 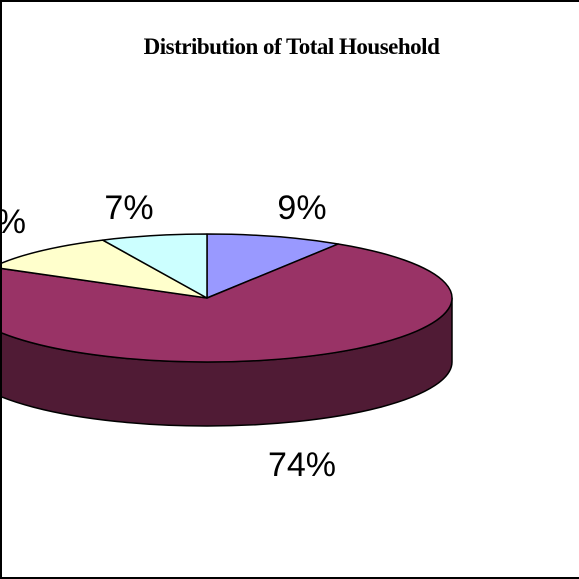 What do you see at coordinates (128, 208) in the screenshot?
I see `slice-label-3: 7%` at bounding box center [128, 208].